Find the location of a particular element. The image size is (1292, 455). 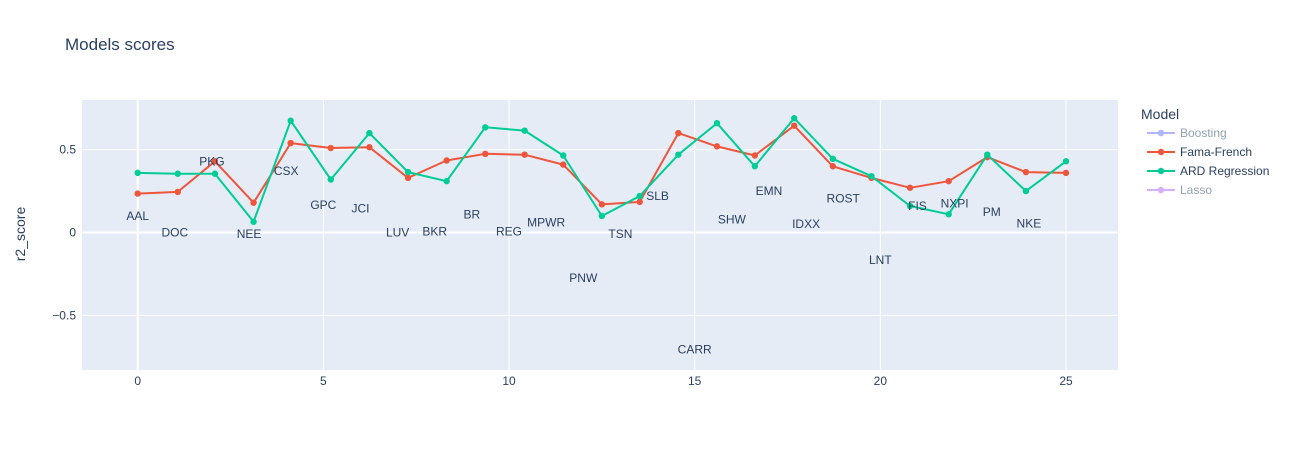

y-tick-label: 0 is located at coordinates (72, 233).